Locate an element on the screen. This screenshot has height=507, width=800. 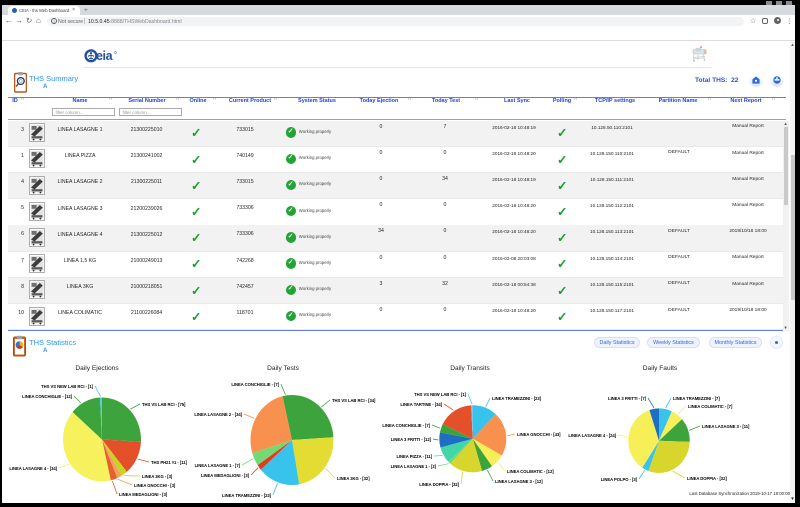
svg-text: LINEA GNOCCHI - [3] is located at coordinates (155, 485).